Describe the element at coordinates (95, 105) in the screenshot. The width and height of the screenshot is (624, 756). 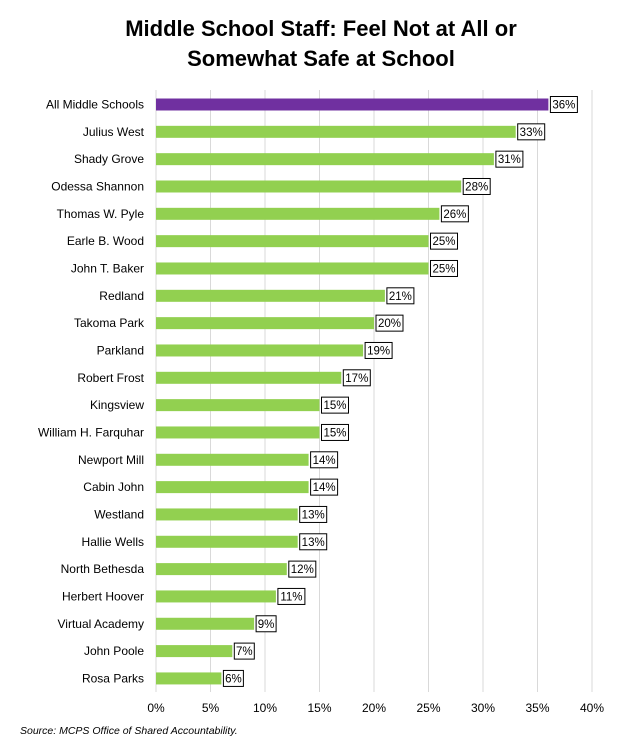
I see `category-label: All Middle Schools` at that location.